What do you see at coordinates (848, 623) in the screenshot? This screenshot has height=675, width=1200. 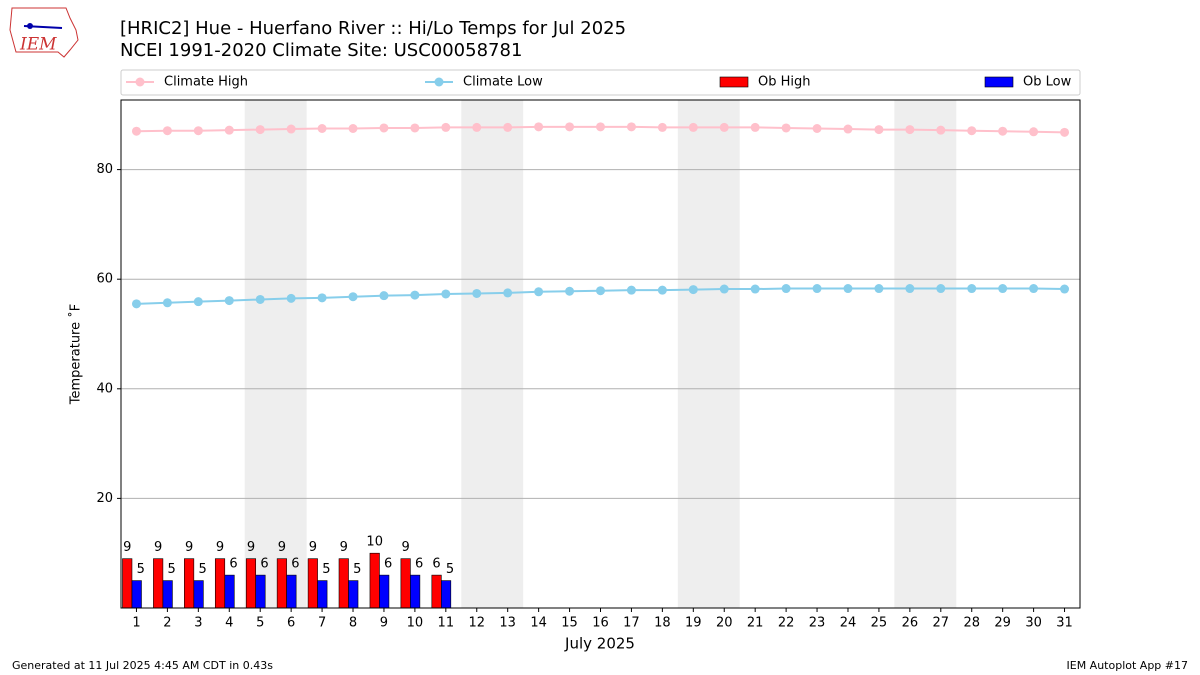 I see `x-tick-label: 24` at bounding box center [848, 623].